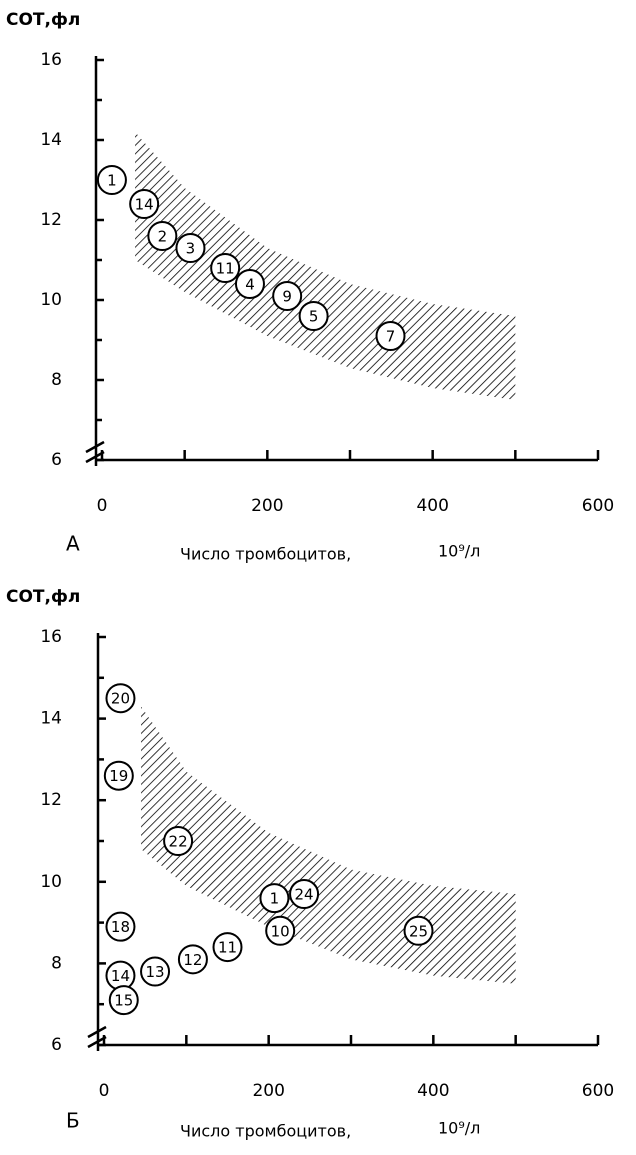 The image size is (636, 1155). I want to click on point-label: 5, so click(314, 317).